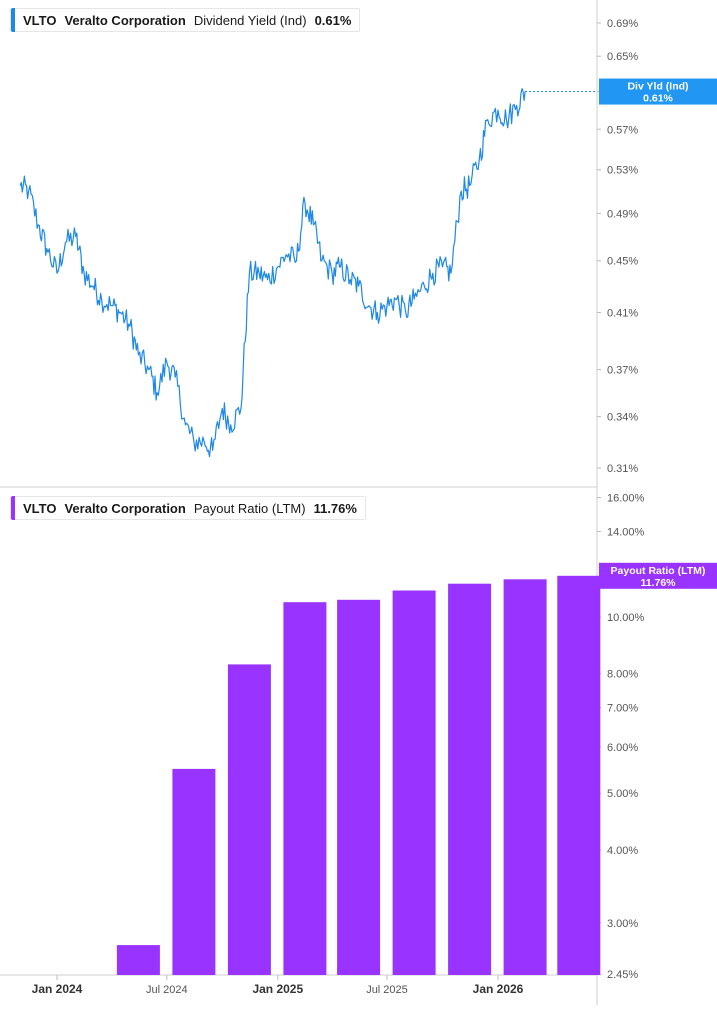 This screenshot has width=717, height=1010. Describe the element at coordinates (125, 20) in the screenshot. I see `top-legend-company: Veralto Corporation` at that location.